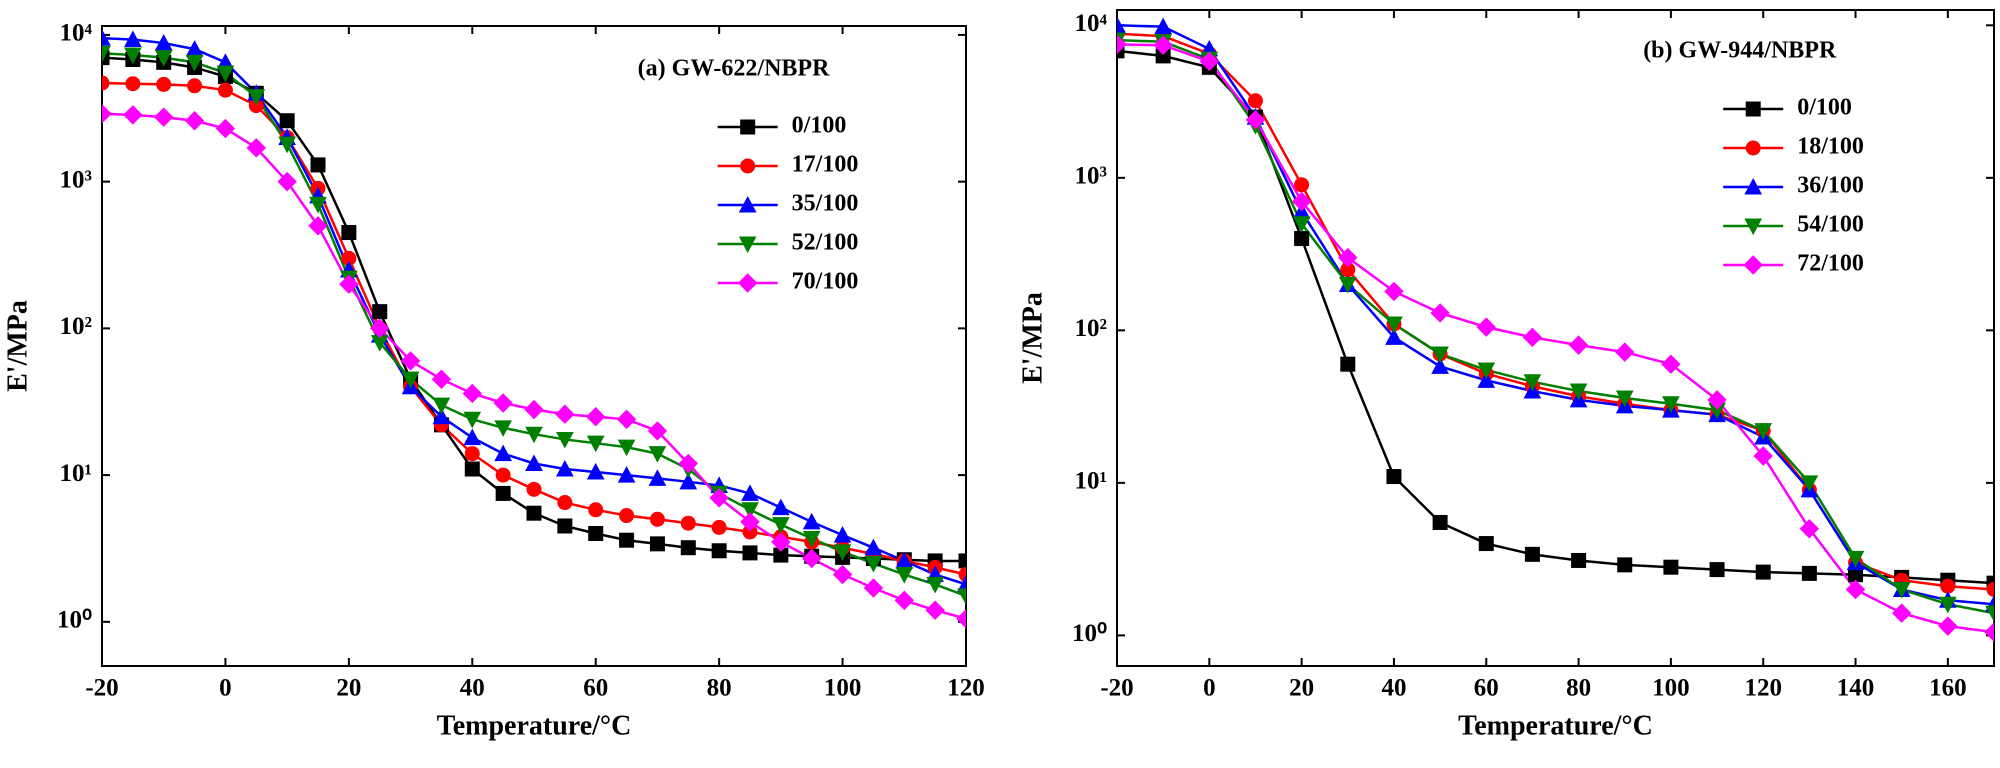 The width and height of the screenshot is (2000, 768). What do you see at coordinates (843, 688) in the screenshot?
I see `x-tick-label: 100` at bounding box center [843, 688].